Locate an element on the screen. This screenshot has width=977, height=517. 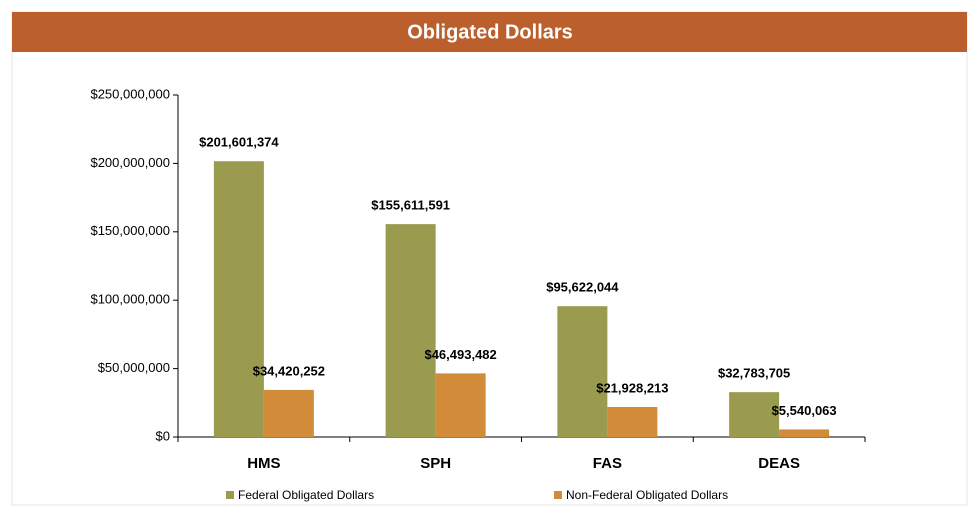
value-label: $155,611,591 is located at coordinates (410, 205).